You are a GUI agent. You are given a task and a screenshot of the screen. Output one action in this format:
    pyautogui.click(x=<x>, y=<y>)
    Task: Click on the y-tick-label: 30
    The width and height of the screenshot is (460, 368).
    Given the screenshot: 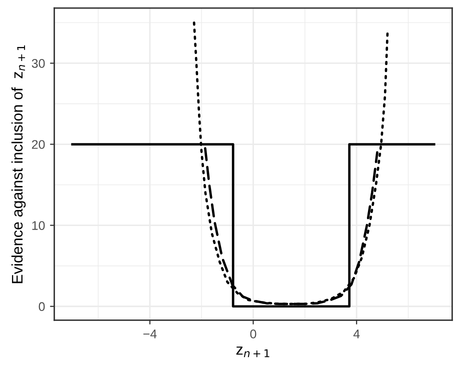 What is the action you would take?
    pyautogui.click(x=38, y=63)
    